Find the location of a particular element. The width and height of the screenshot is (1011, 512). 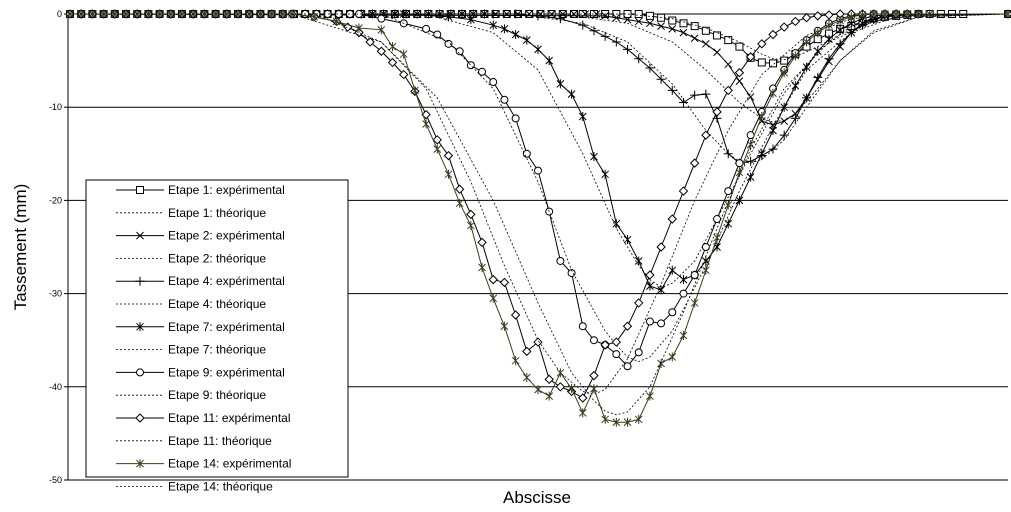

y-tick-label: -20 is located at coordinates (55, 200).